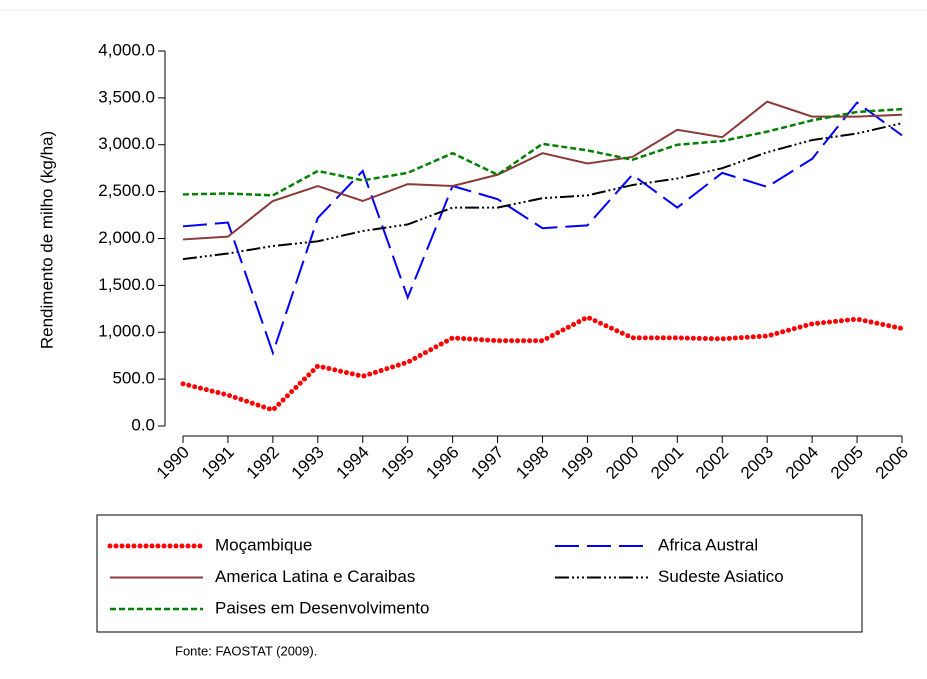  I want to click on legend-box, so click(479, 573).